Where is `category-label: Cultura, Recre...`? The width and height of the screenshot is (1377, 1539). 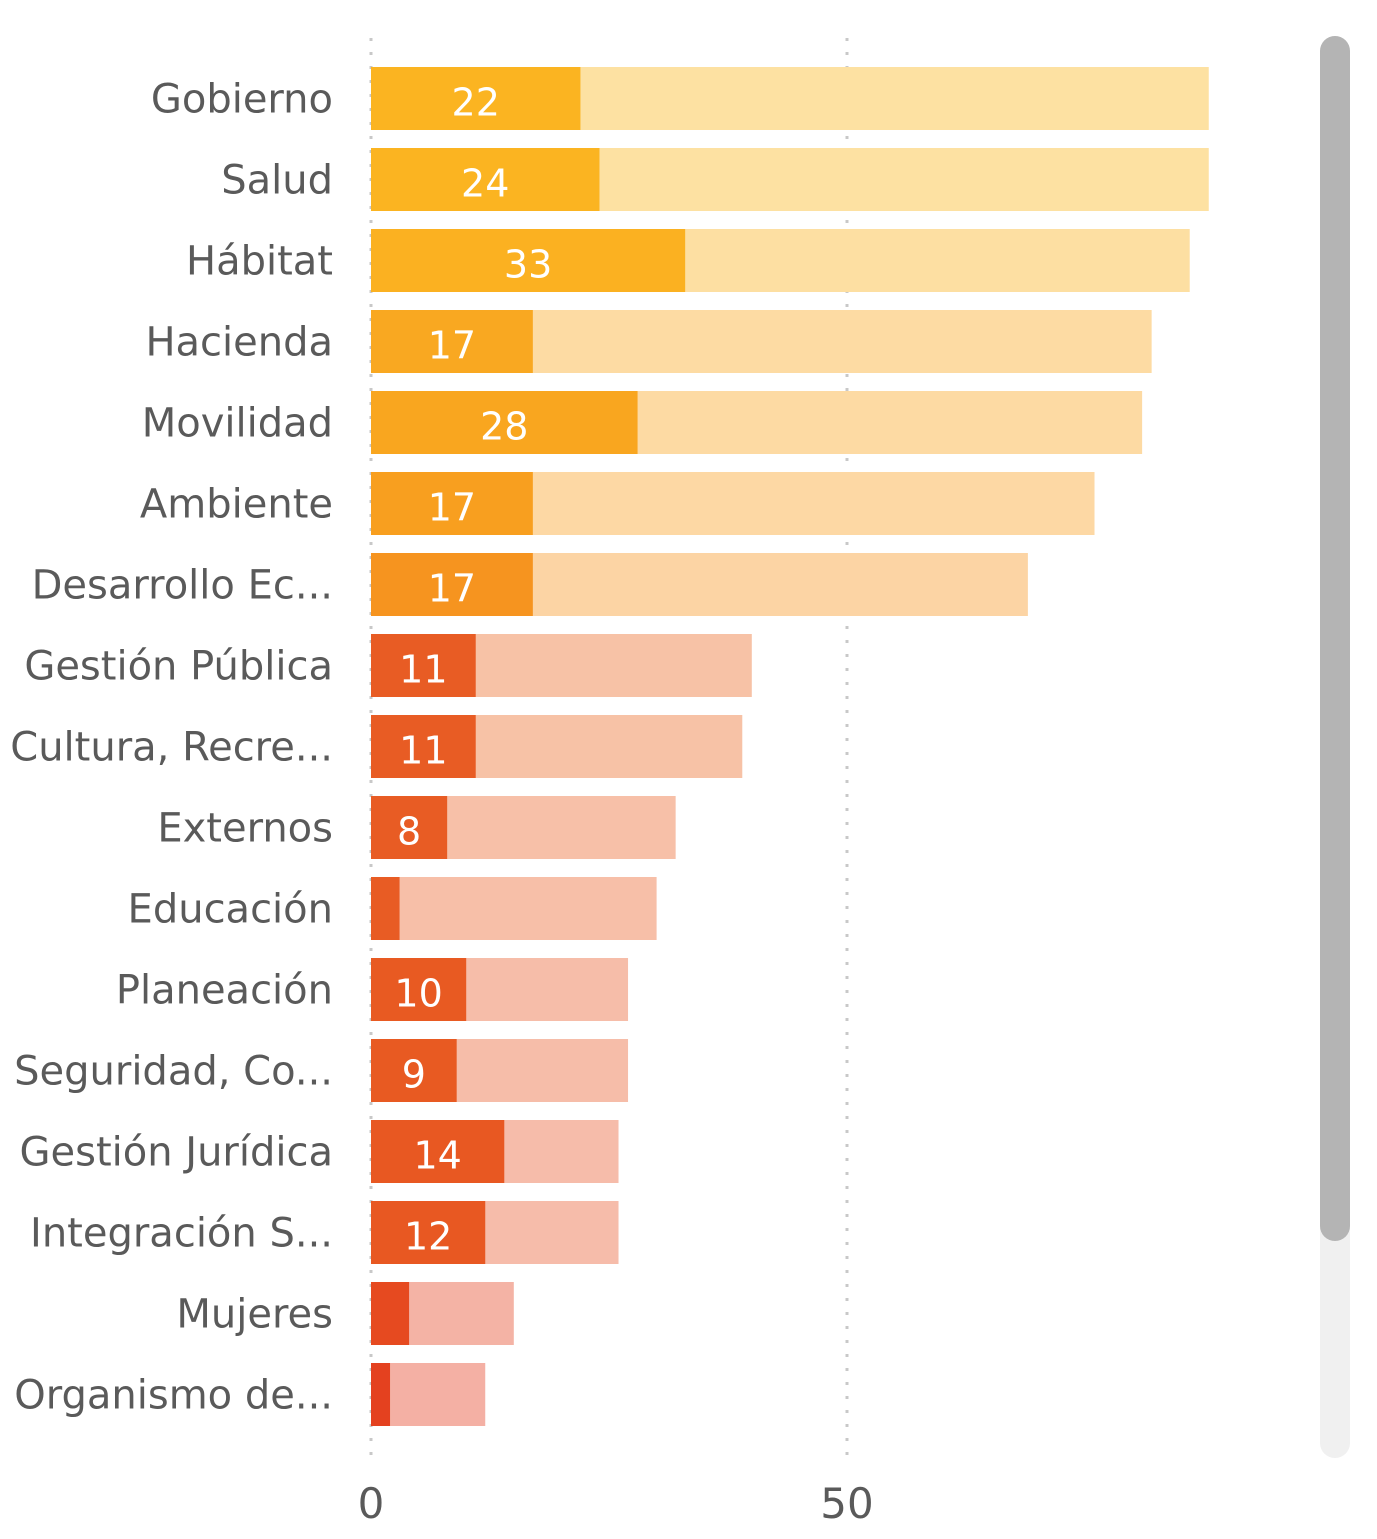 category-label: Cultura, Recre... is located at coordinates (171, 748).